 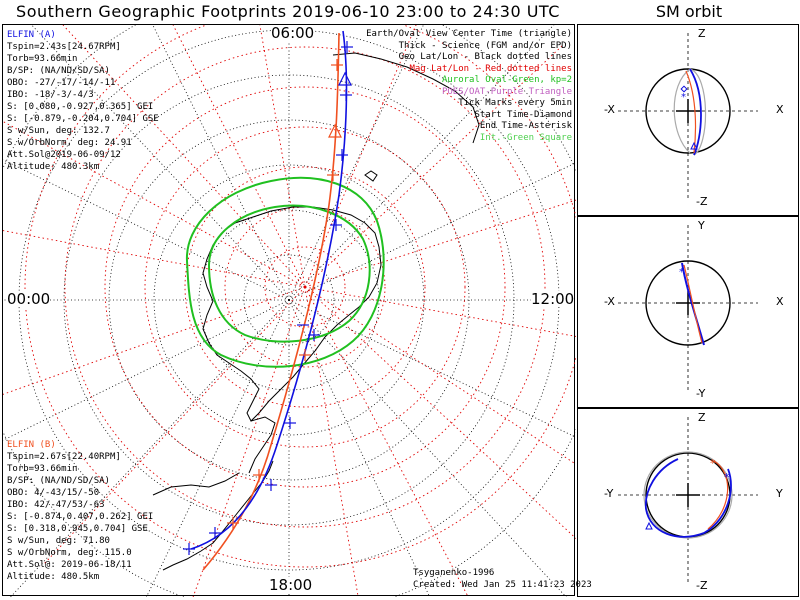 I want to click on sm2-bottom-label: -Y, so click(x=701, y=393).